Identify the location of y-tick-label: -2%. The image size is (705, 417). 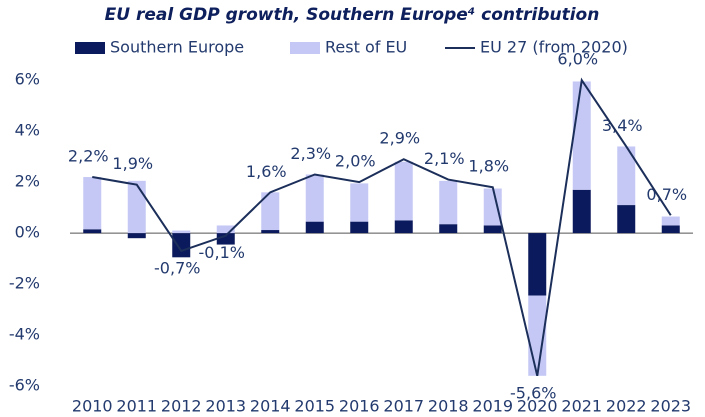
(24, 283).